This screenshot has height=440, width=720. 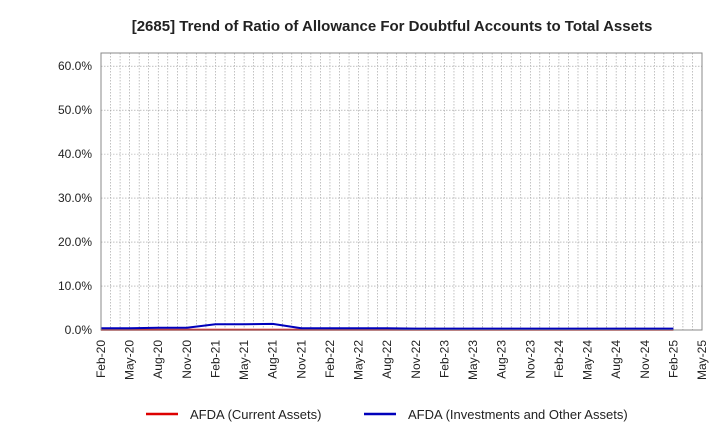 What do you see at coordinates (244, 360) in the screenshot?
I see `x-tick-label: May-21` at bounding box center [244, 360].